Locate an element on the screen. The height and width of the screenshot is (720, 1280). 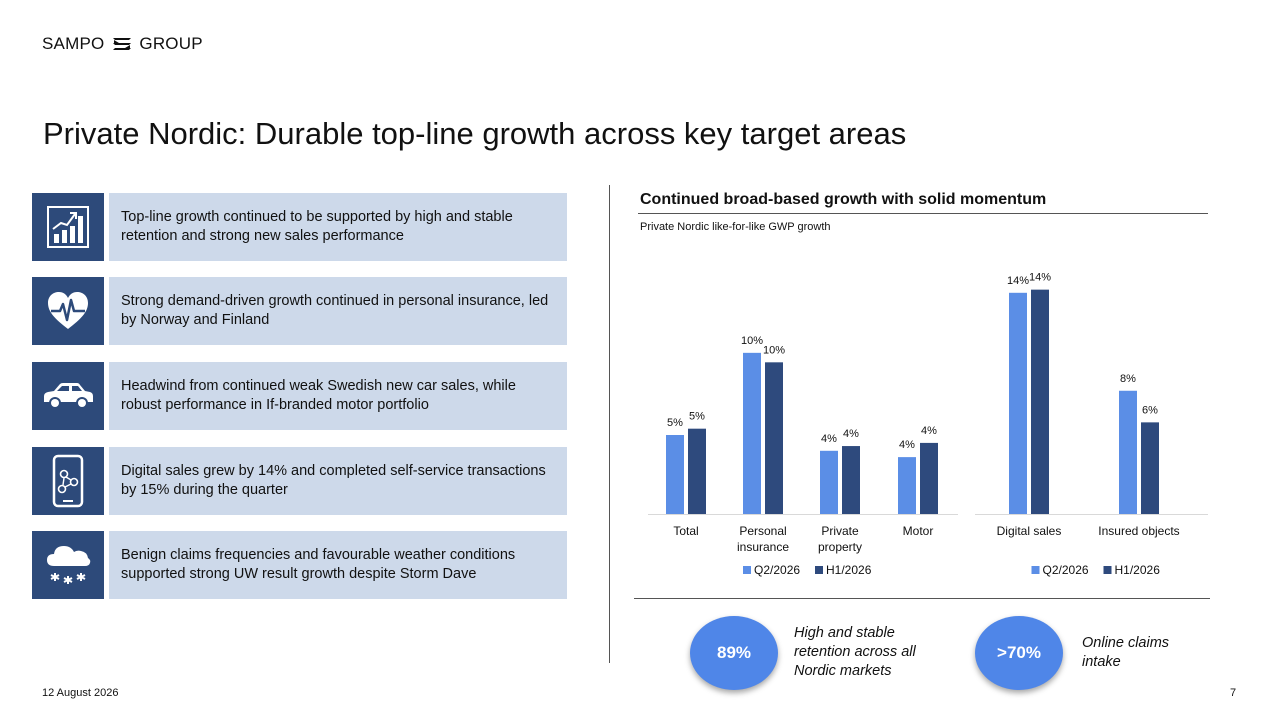
sampo-s-icon is located at coordinates (122, 44).